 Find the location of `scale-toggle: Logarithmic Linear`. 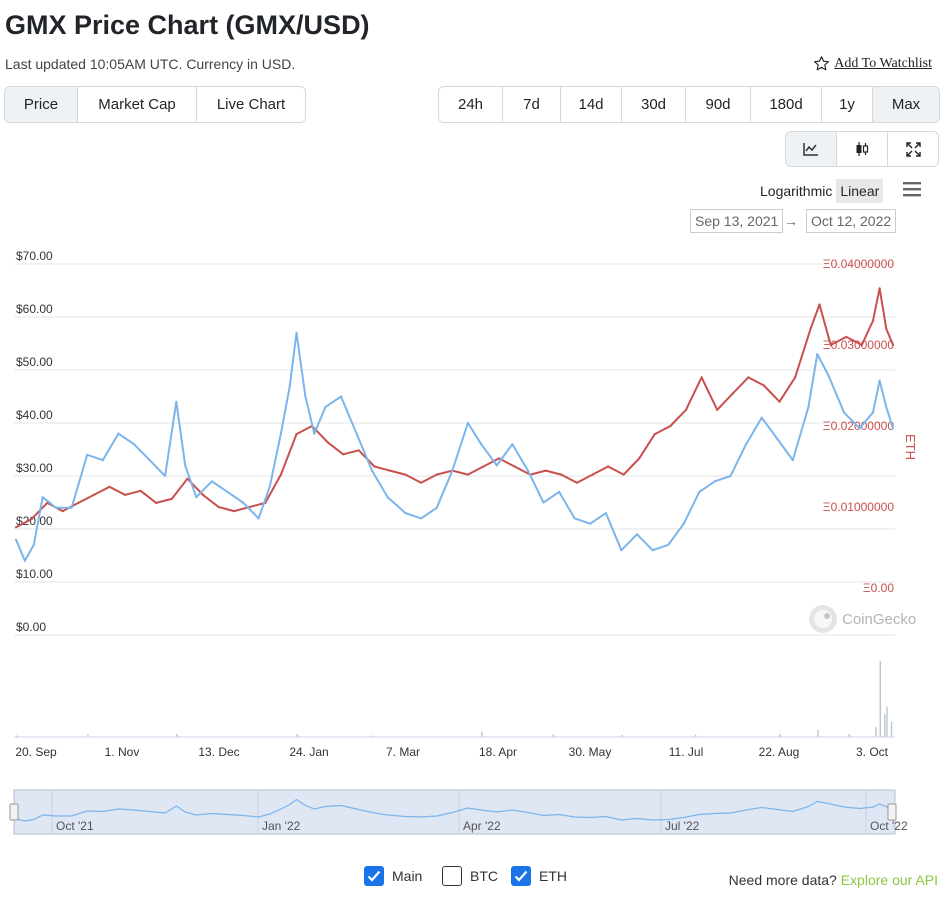

scale-toggle: Logarithmic Linear is located at coordinates (820, 191).